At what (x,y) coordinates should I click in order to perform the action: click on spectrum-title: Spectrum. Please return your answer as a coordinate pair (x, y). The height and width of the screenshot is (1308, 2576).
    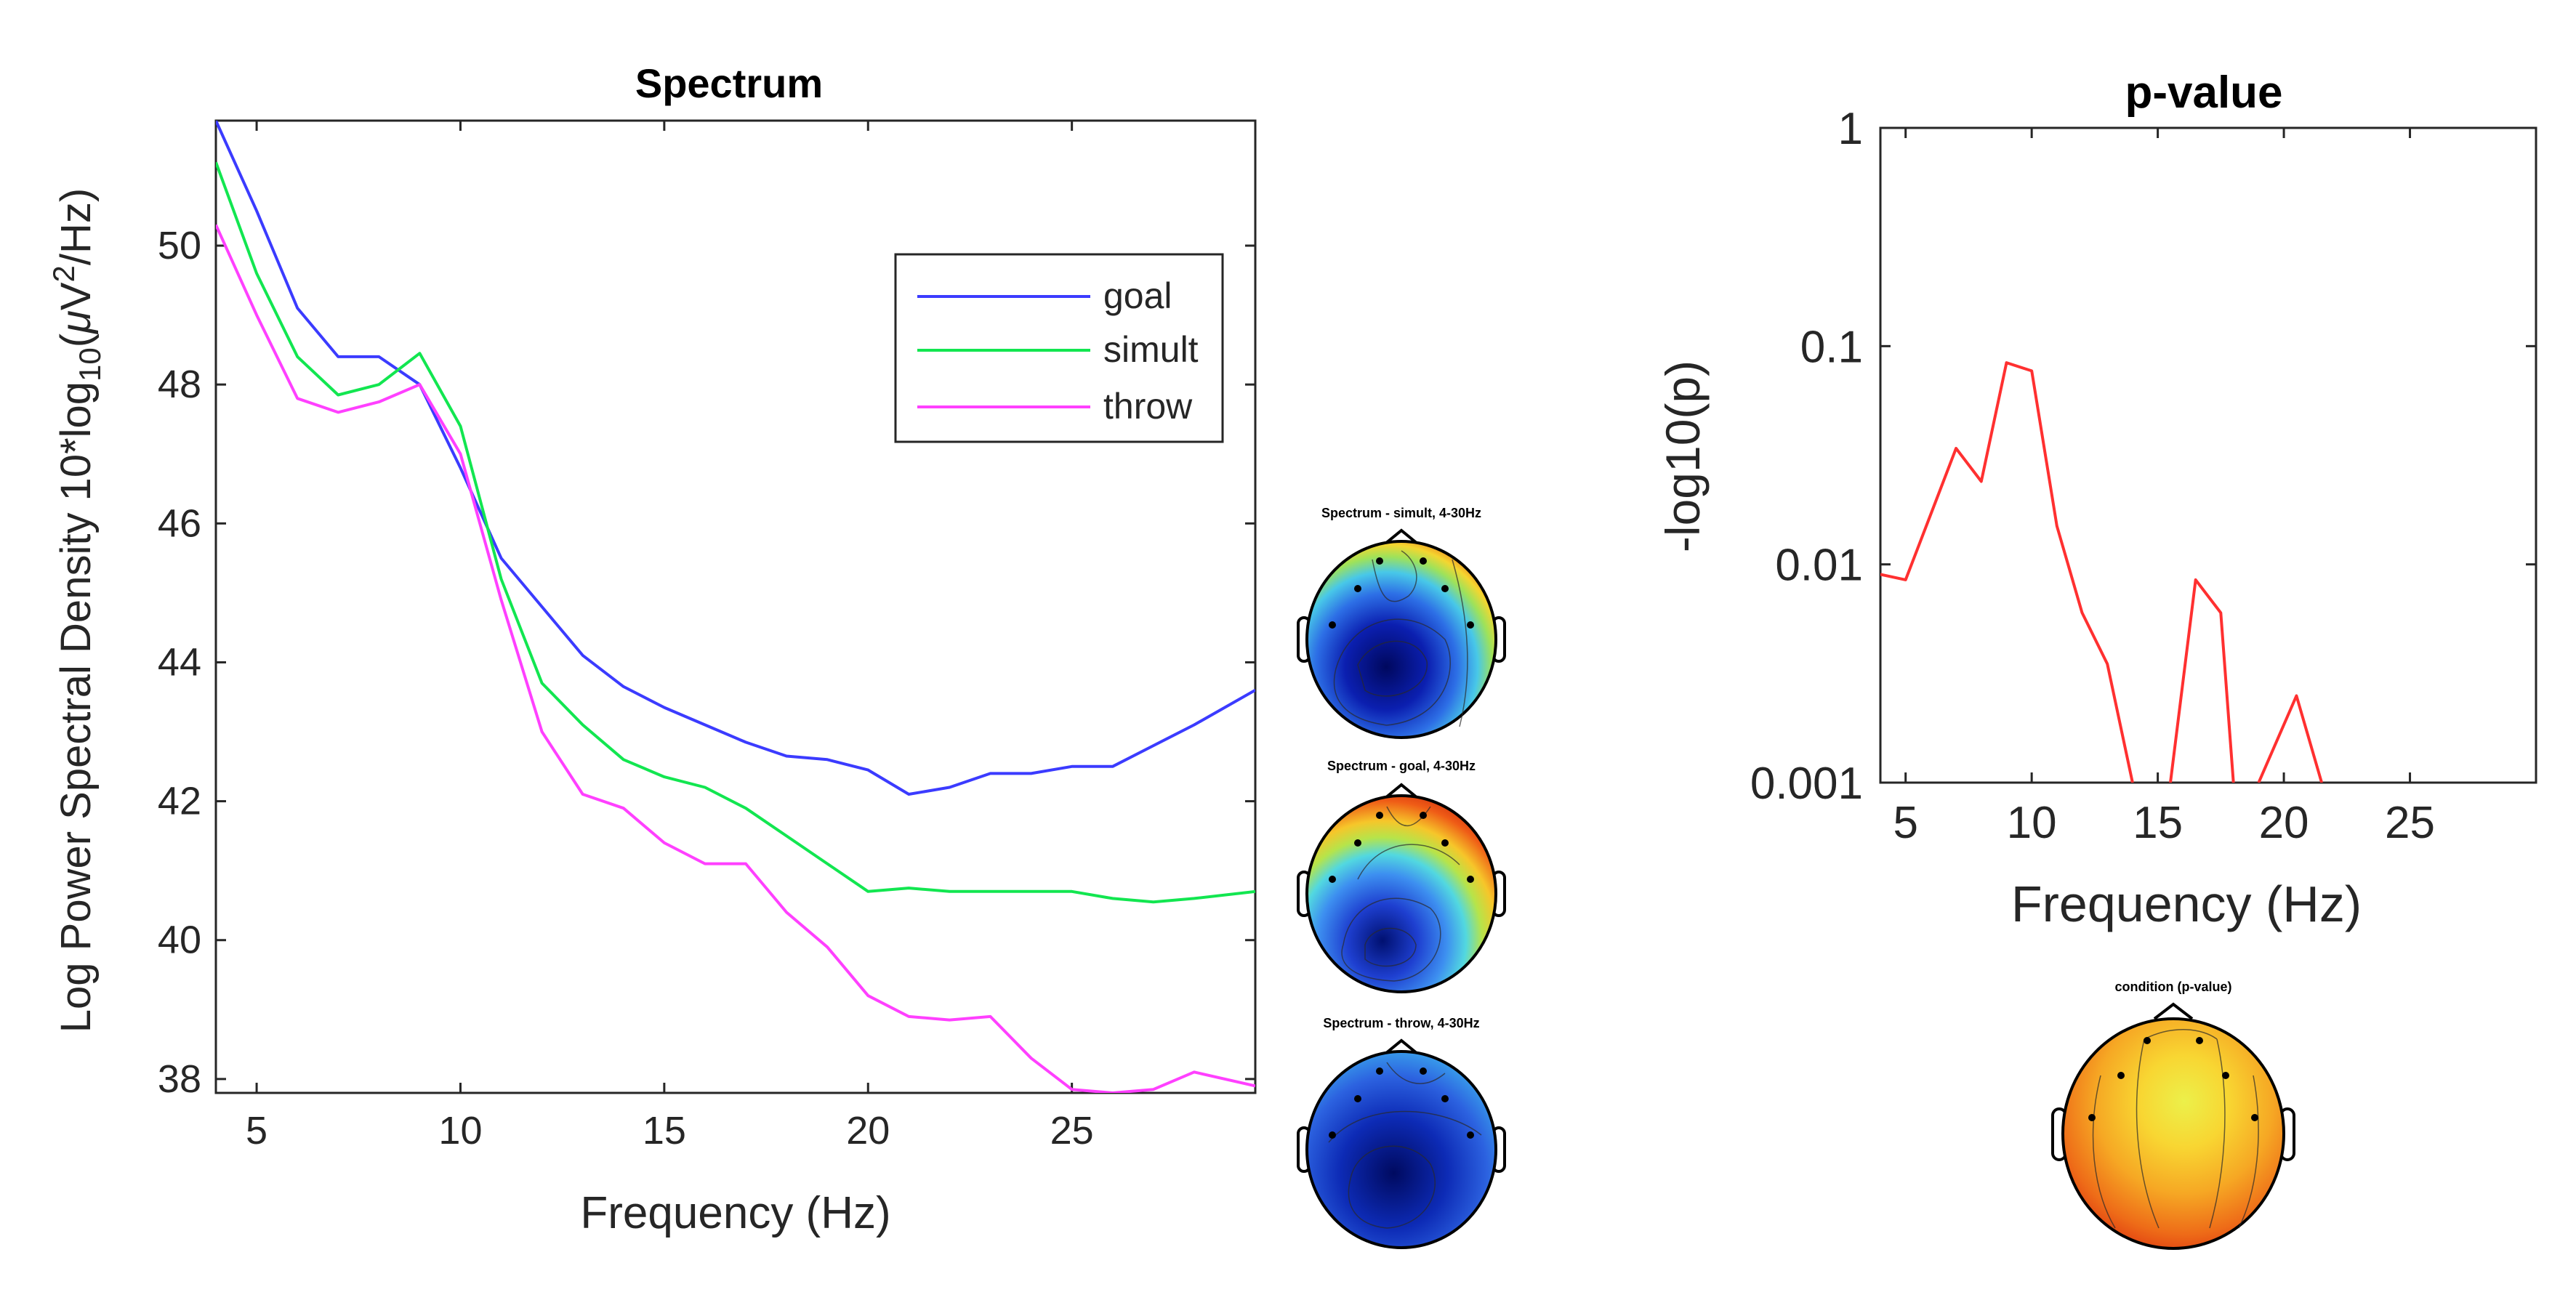
    Looking at the image, I should click on (729, 83).